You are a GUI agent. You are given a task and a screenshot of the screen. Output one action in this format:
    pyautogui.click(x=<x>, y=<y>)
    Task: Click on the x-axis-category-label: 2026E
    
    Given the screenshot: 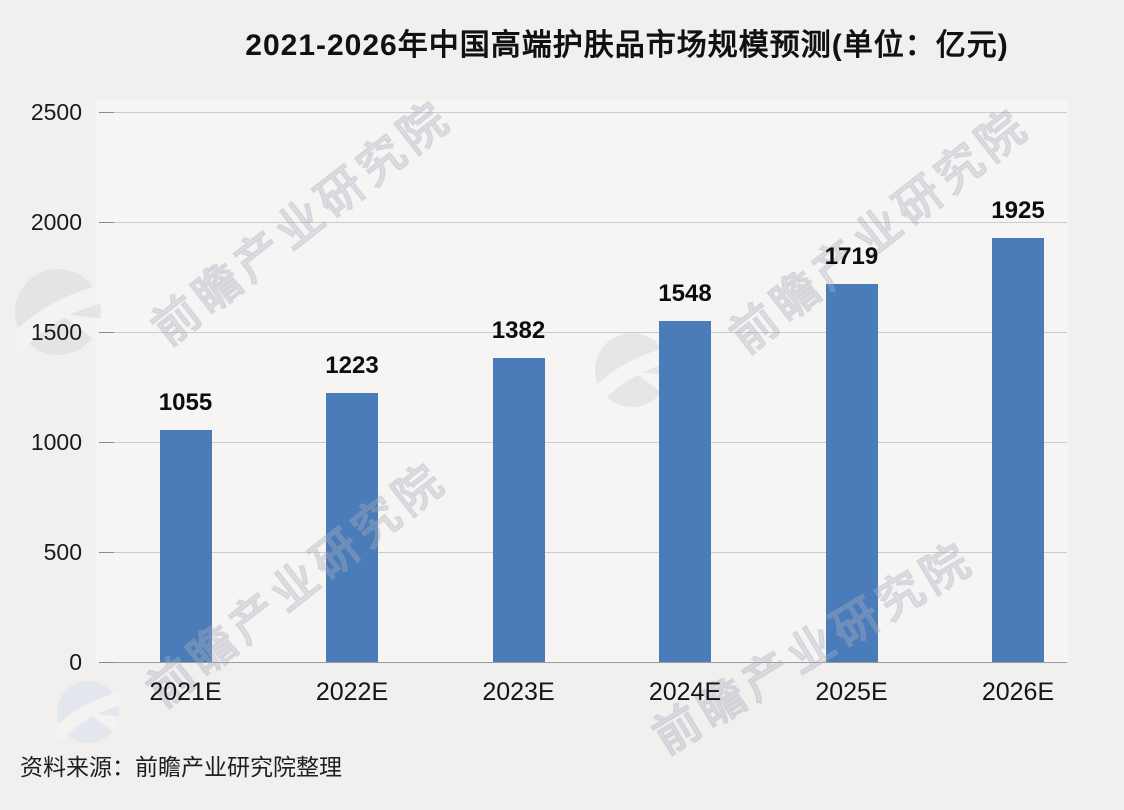 What is the action you would take?
    pyautogui.click(x=1018, y=692)
    